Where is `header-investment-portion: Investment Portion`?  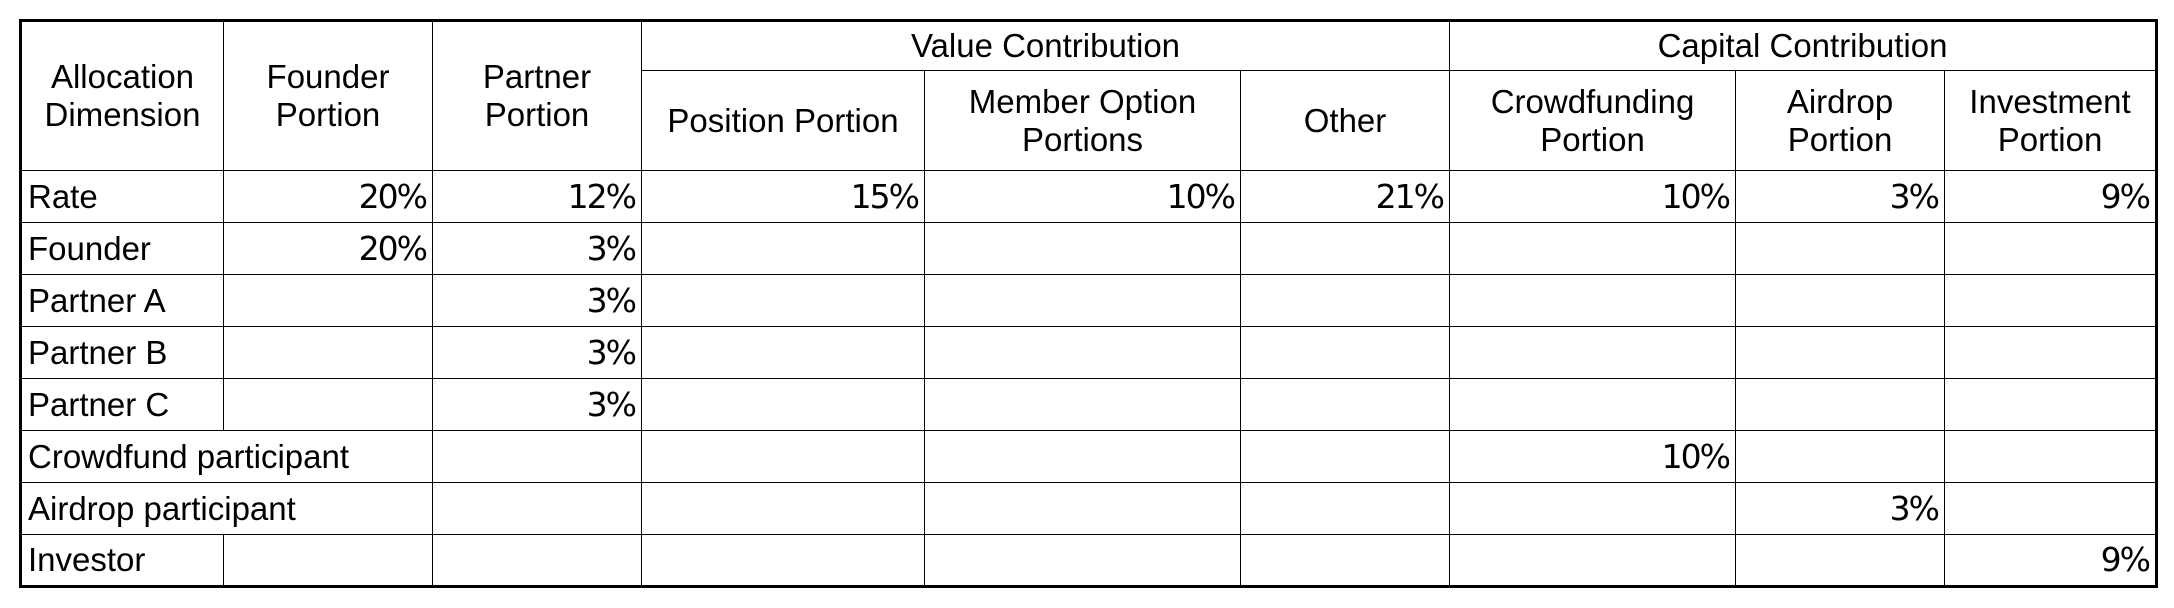
header-investment-portion: Investment Portion is located at coordinates (2051, 120).